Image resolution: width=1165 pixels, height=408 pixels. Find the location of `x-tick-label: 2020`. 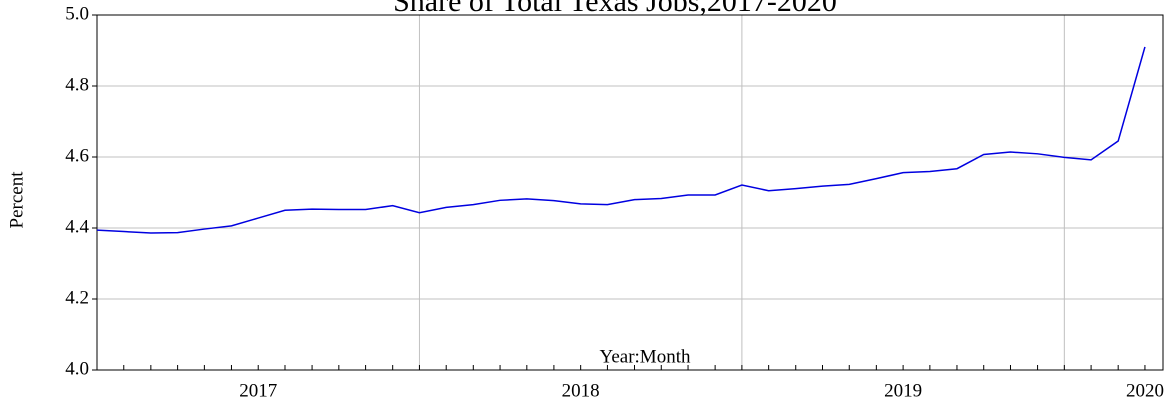

x-tick-label: 2020 is located at coordinates (1145, 390).